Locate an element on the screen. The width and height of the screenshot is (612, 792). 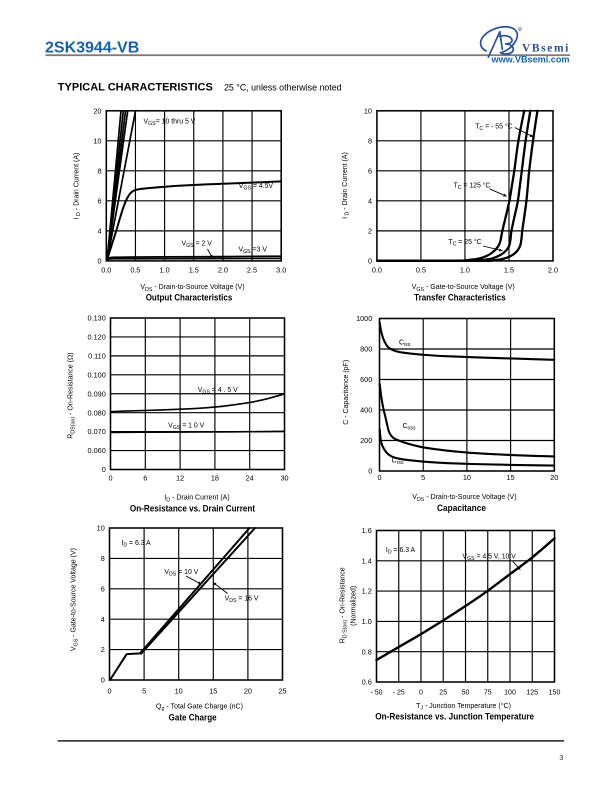
svg-text: TC = 125 °C is located at coordinates (472, 186).